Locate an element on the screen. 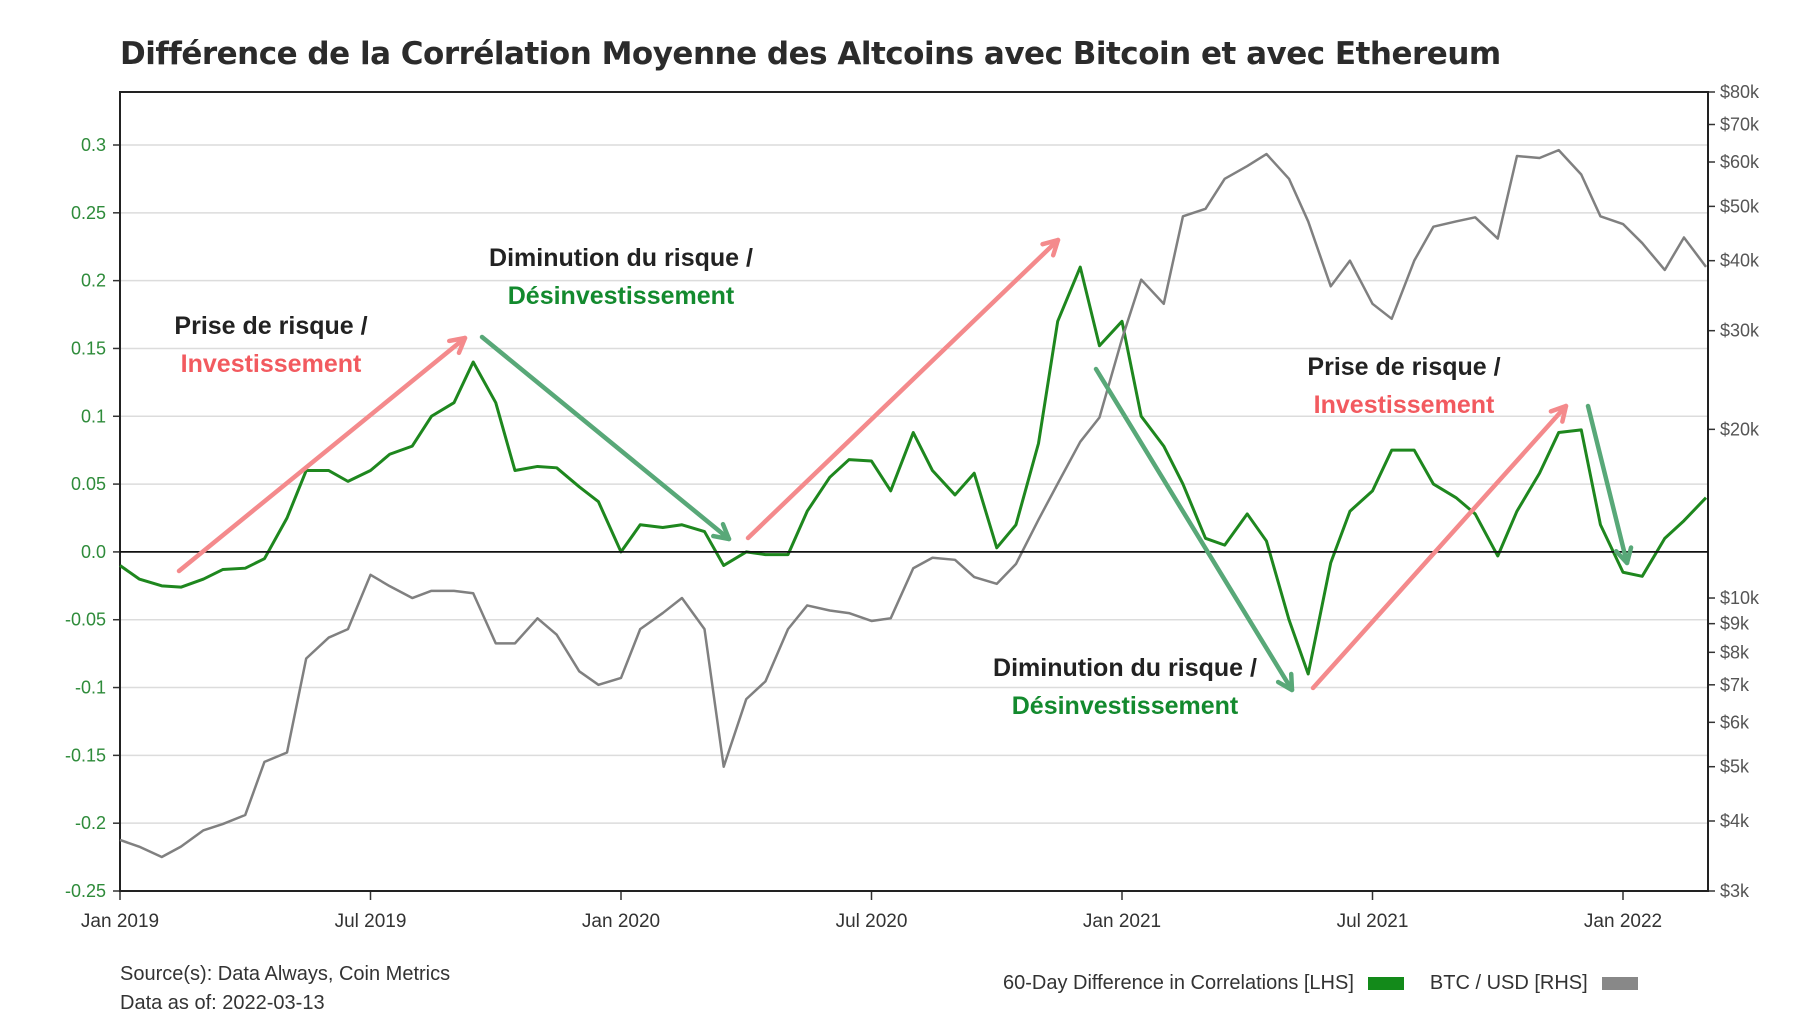  y-right-tick-label: $8k is located at coordinates (1735, 652).